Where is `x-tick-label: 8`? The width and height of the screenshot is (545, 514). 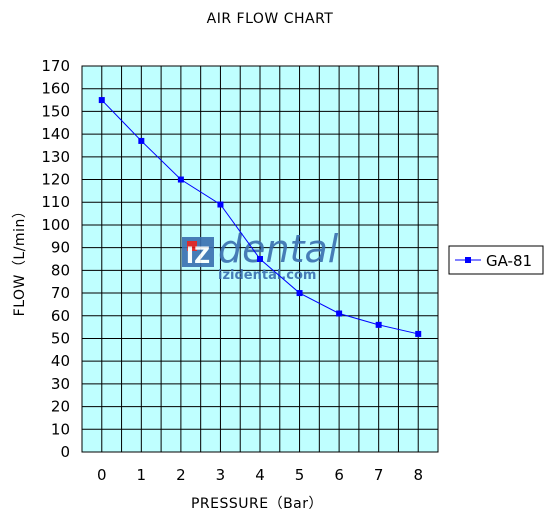
x-tick-label: 8 is located at coordinates (418, 475).